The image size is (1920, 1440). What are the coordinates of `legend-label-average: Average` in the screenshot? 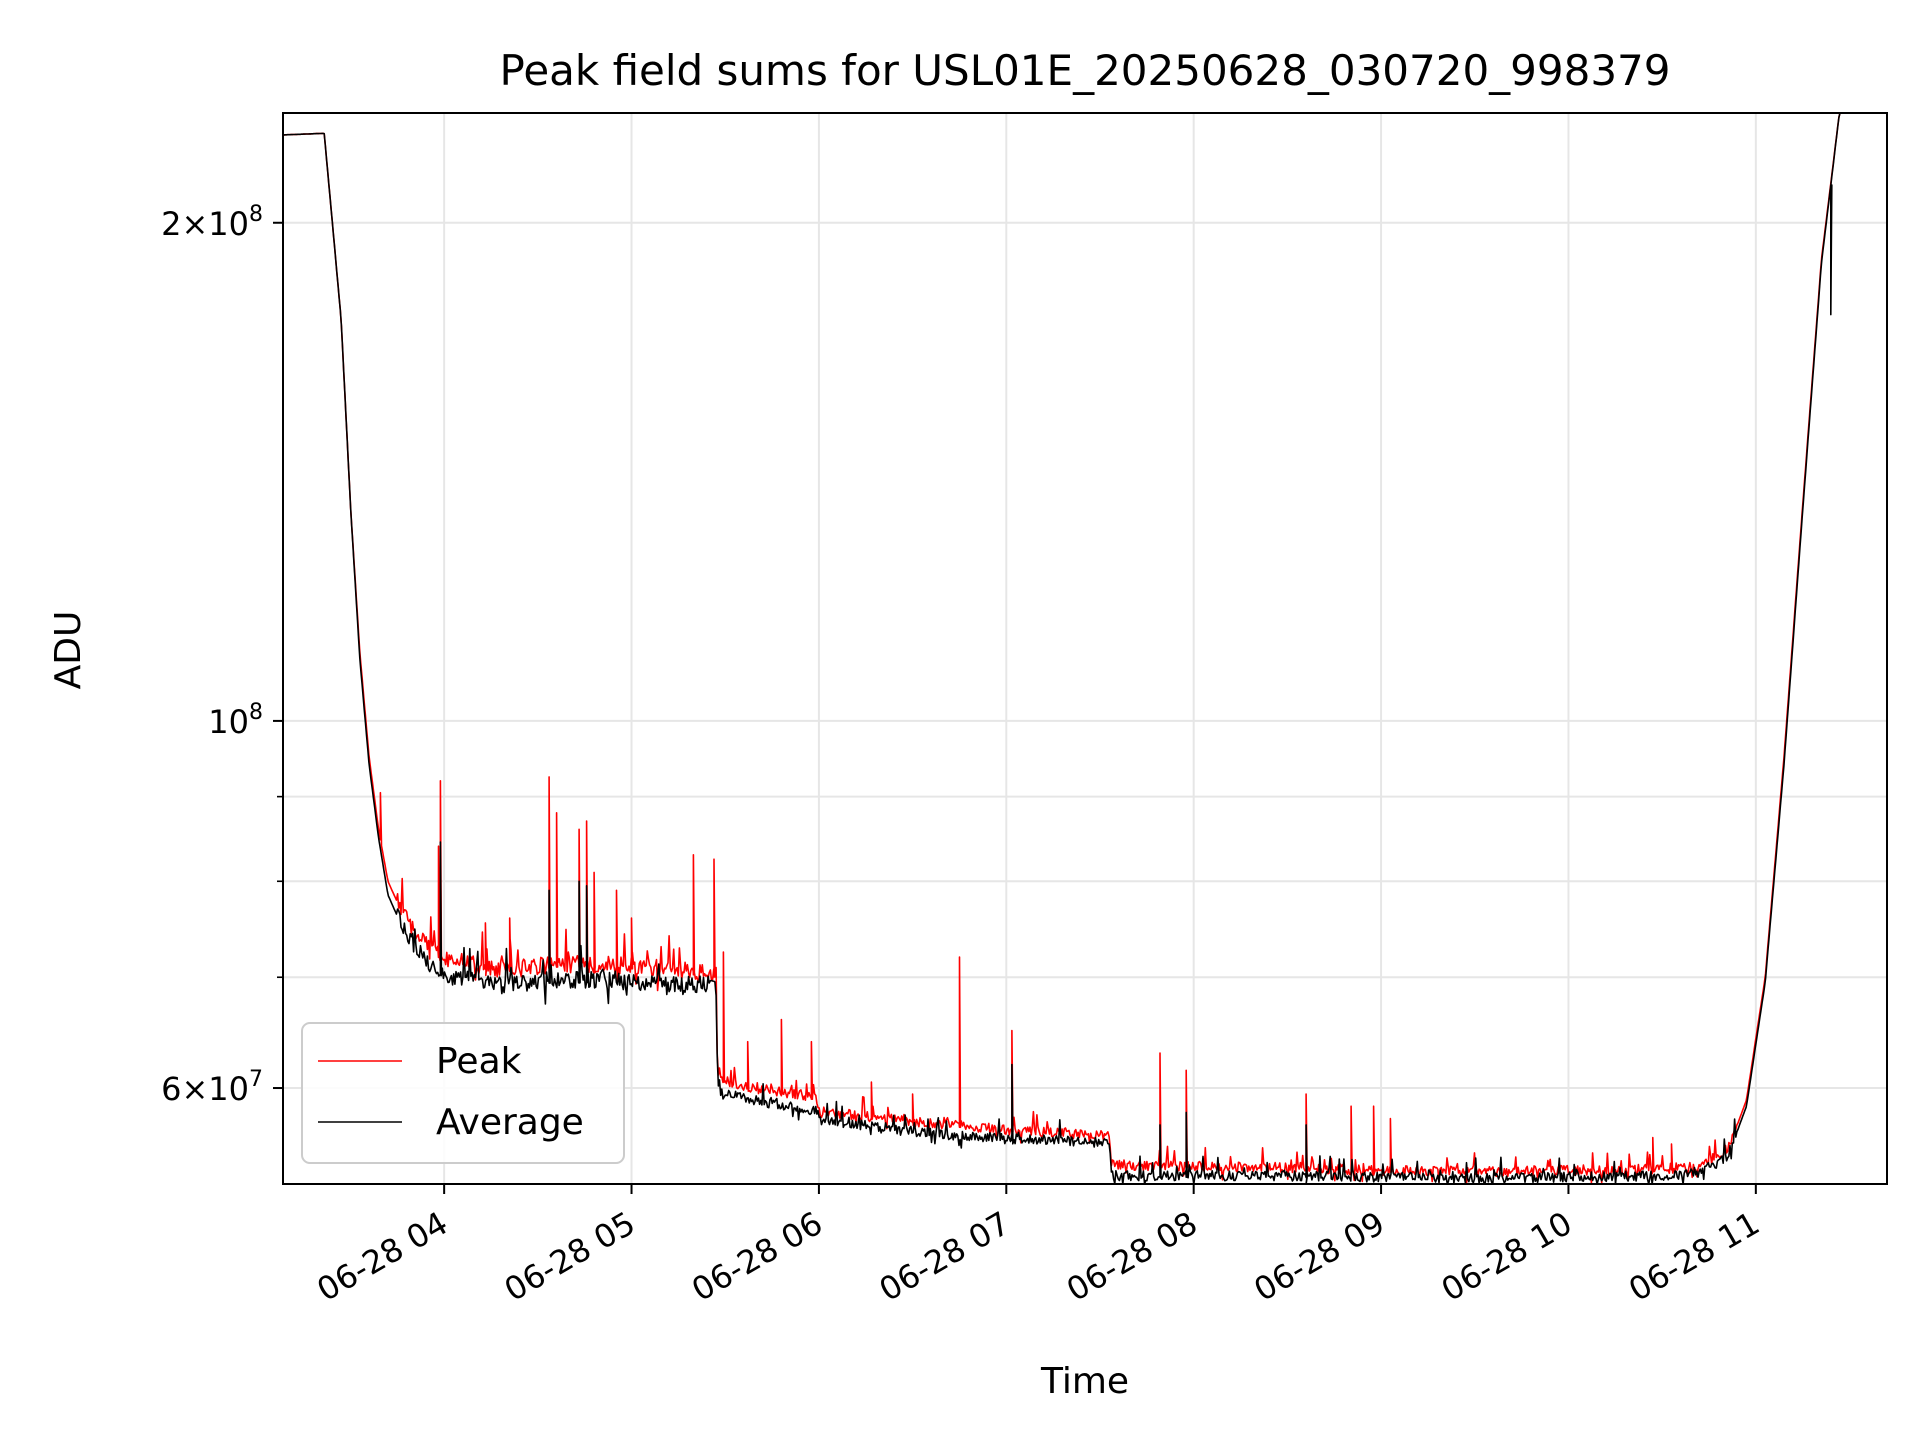 It's located at (510, 1122).